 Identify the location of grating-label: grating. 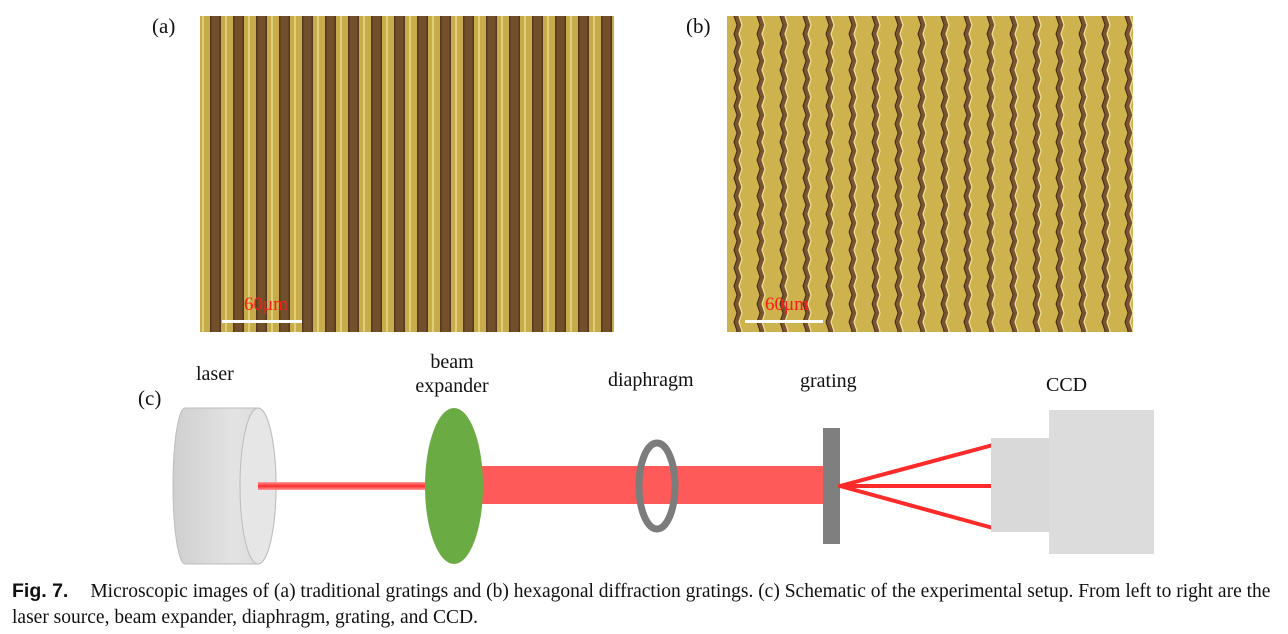
(828, 381).